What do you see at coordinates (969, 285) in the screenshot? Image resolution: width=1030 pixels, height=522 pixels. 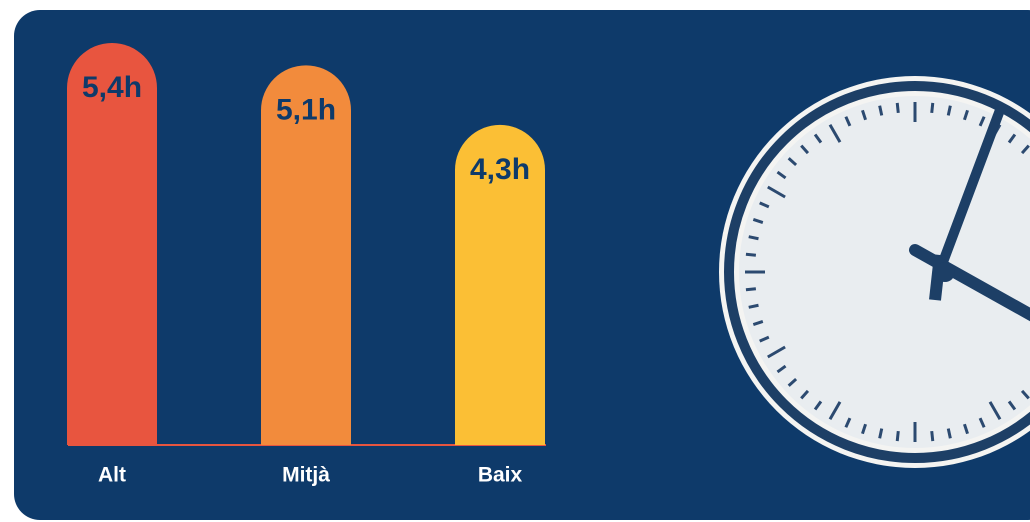 I see `hour-hand` at bounding box center [969, 285].